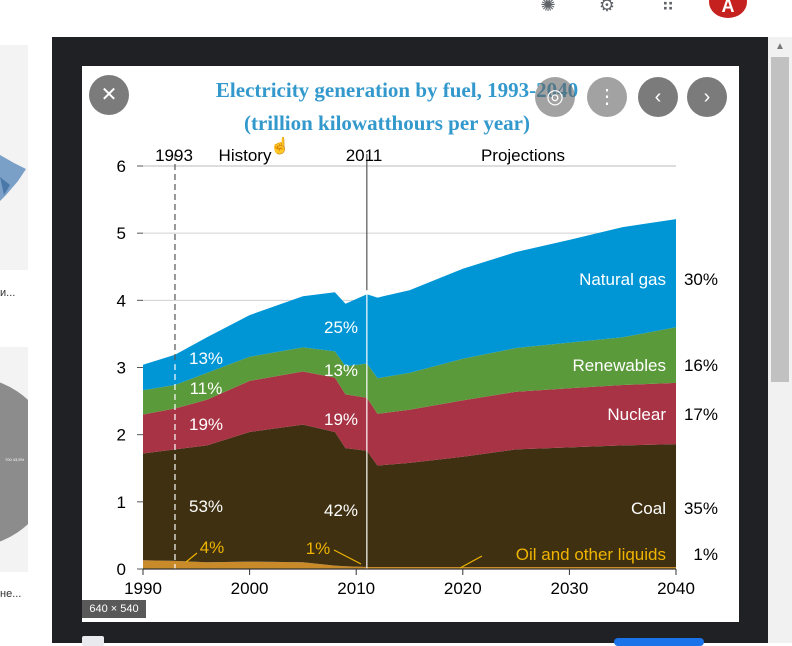 Image resolution: width=792 pixels, height=646 pixels. What do you see at coordinates (121, 368) in the screenshot?
I see `y-tick-label: 3` at bounding box center [121, 368].